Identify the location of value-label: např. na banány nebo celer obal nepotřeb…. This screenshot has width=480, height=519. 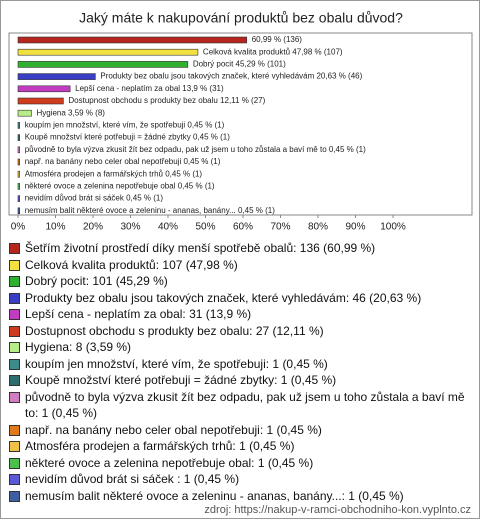
(123, 161).